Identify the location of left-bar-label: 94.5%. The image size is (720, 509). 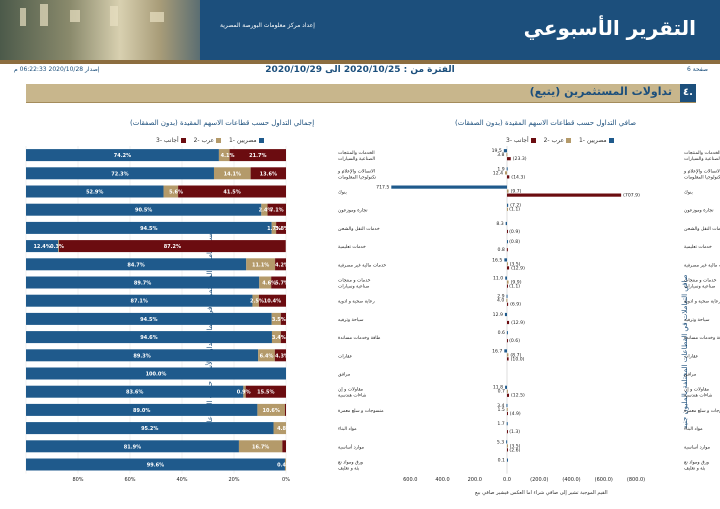
(148, 229).